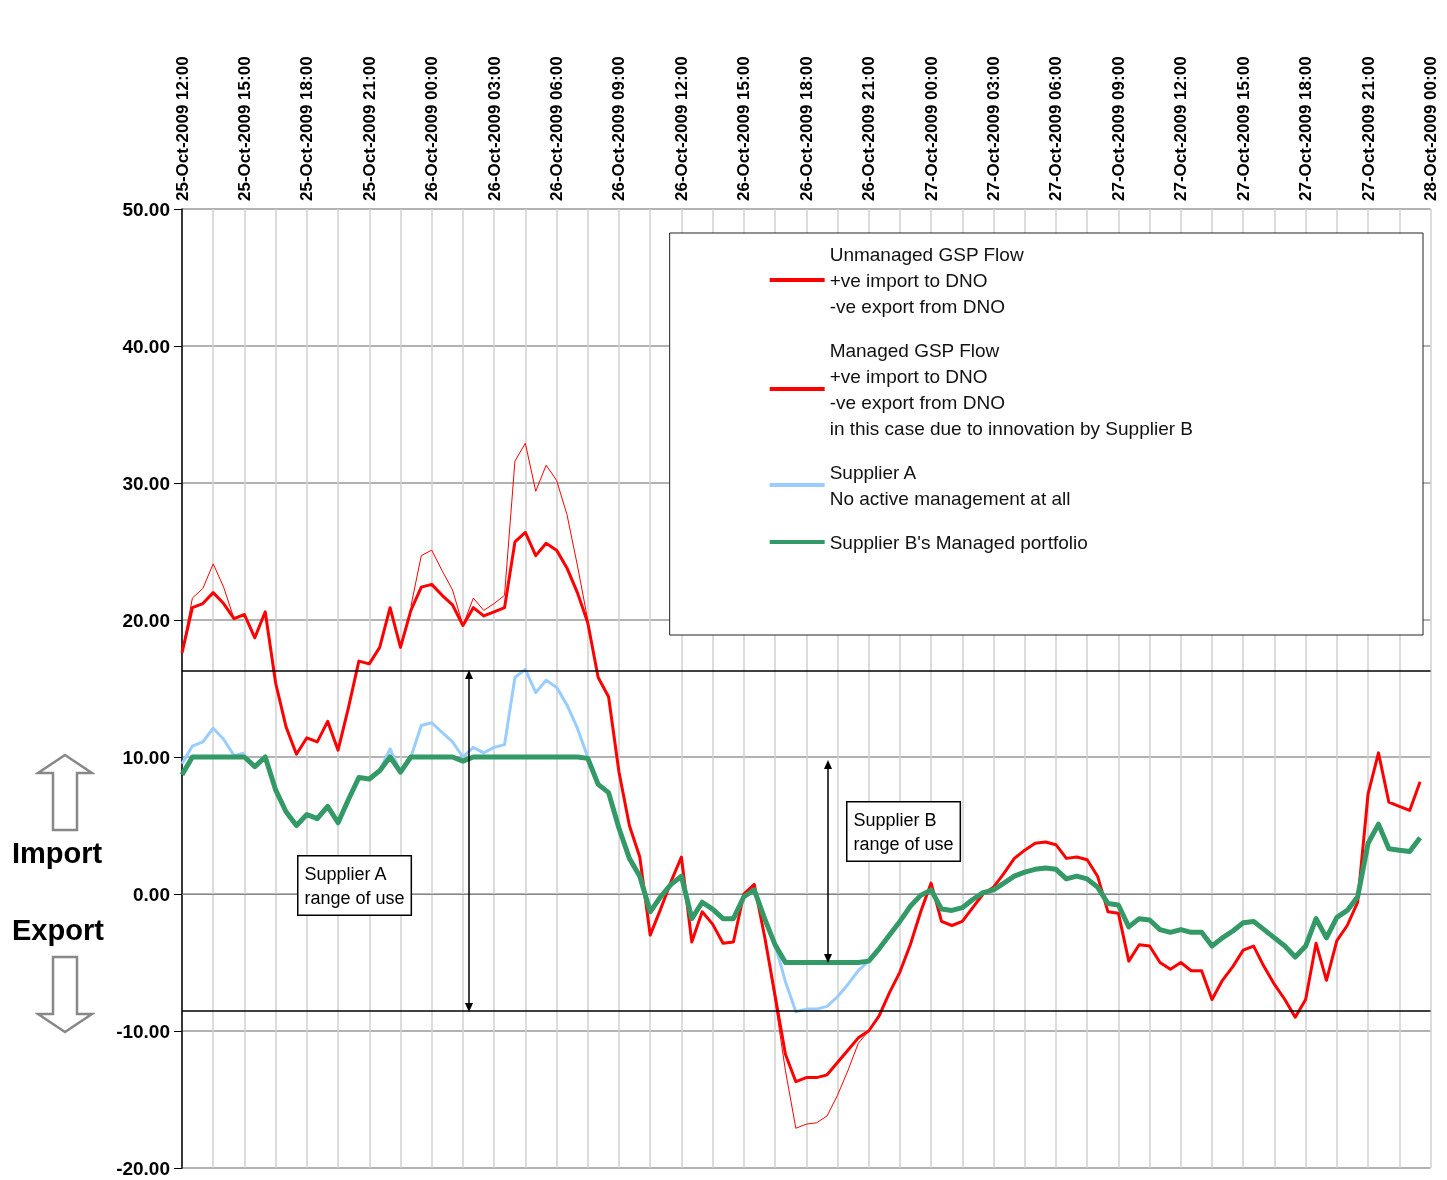  I want to click on x-tick-label: 25-Oct-2009 21:00, so click(369, 128).